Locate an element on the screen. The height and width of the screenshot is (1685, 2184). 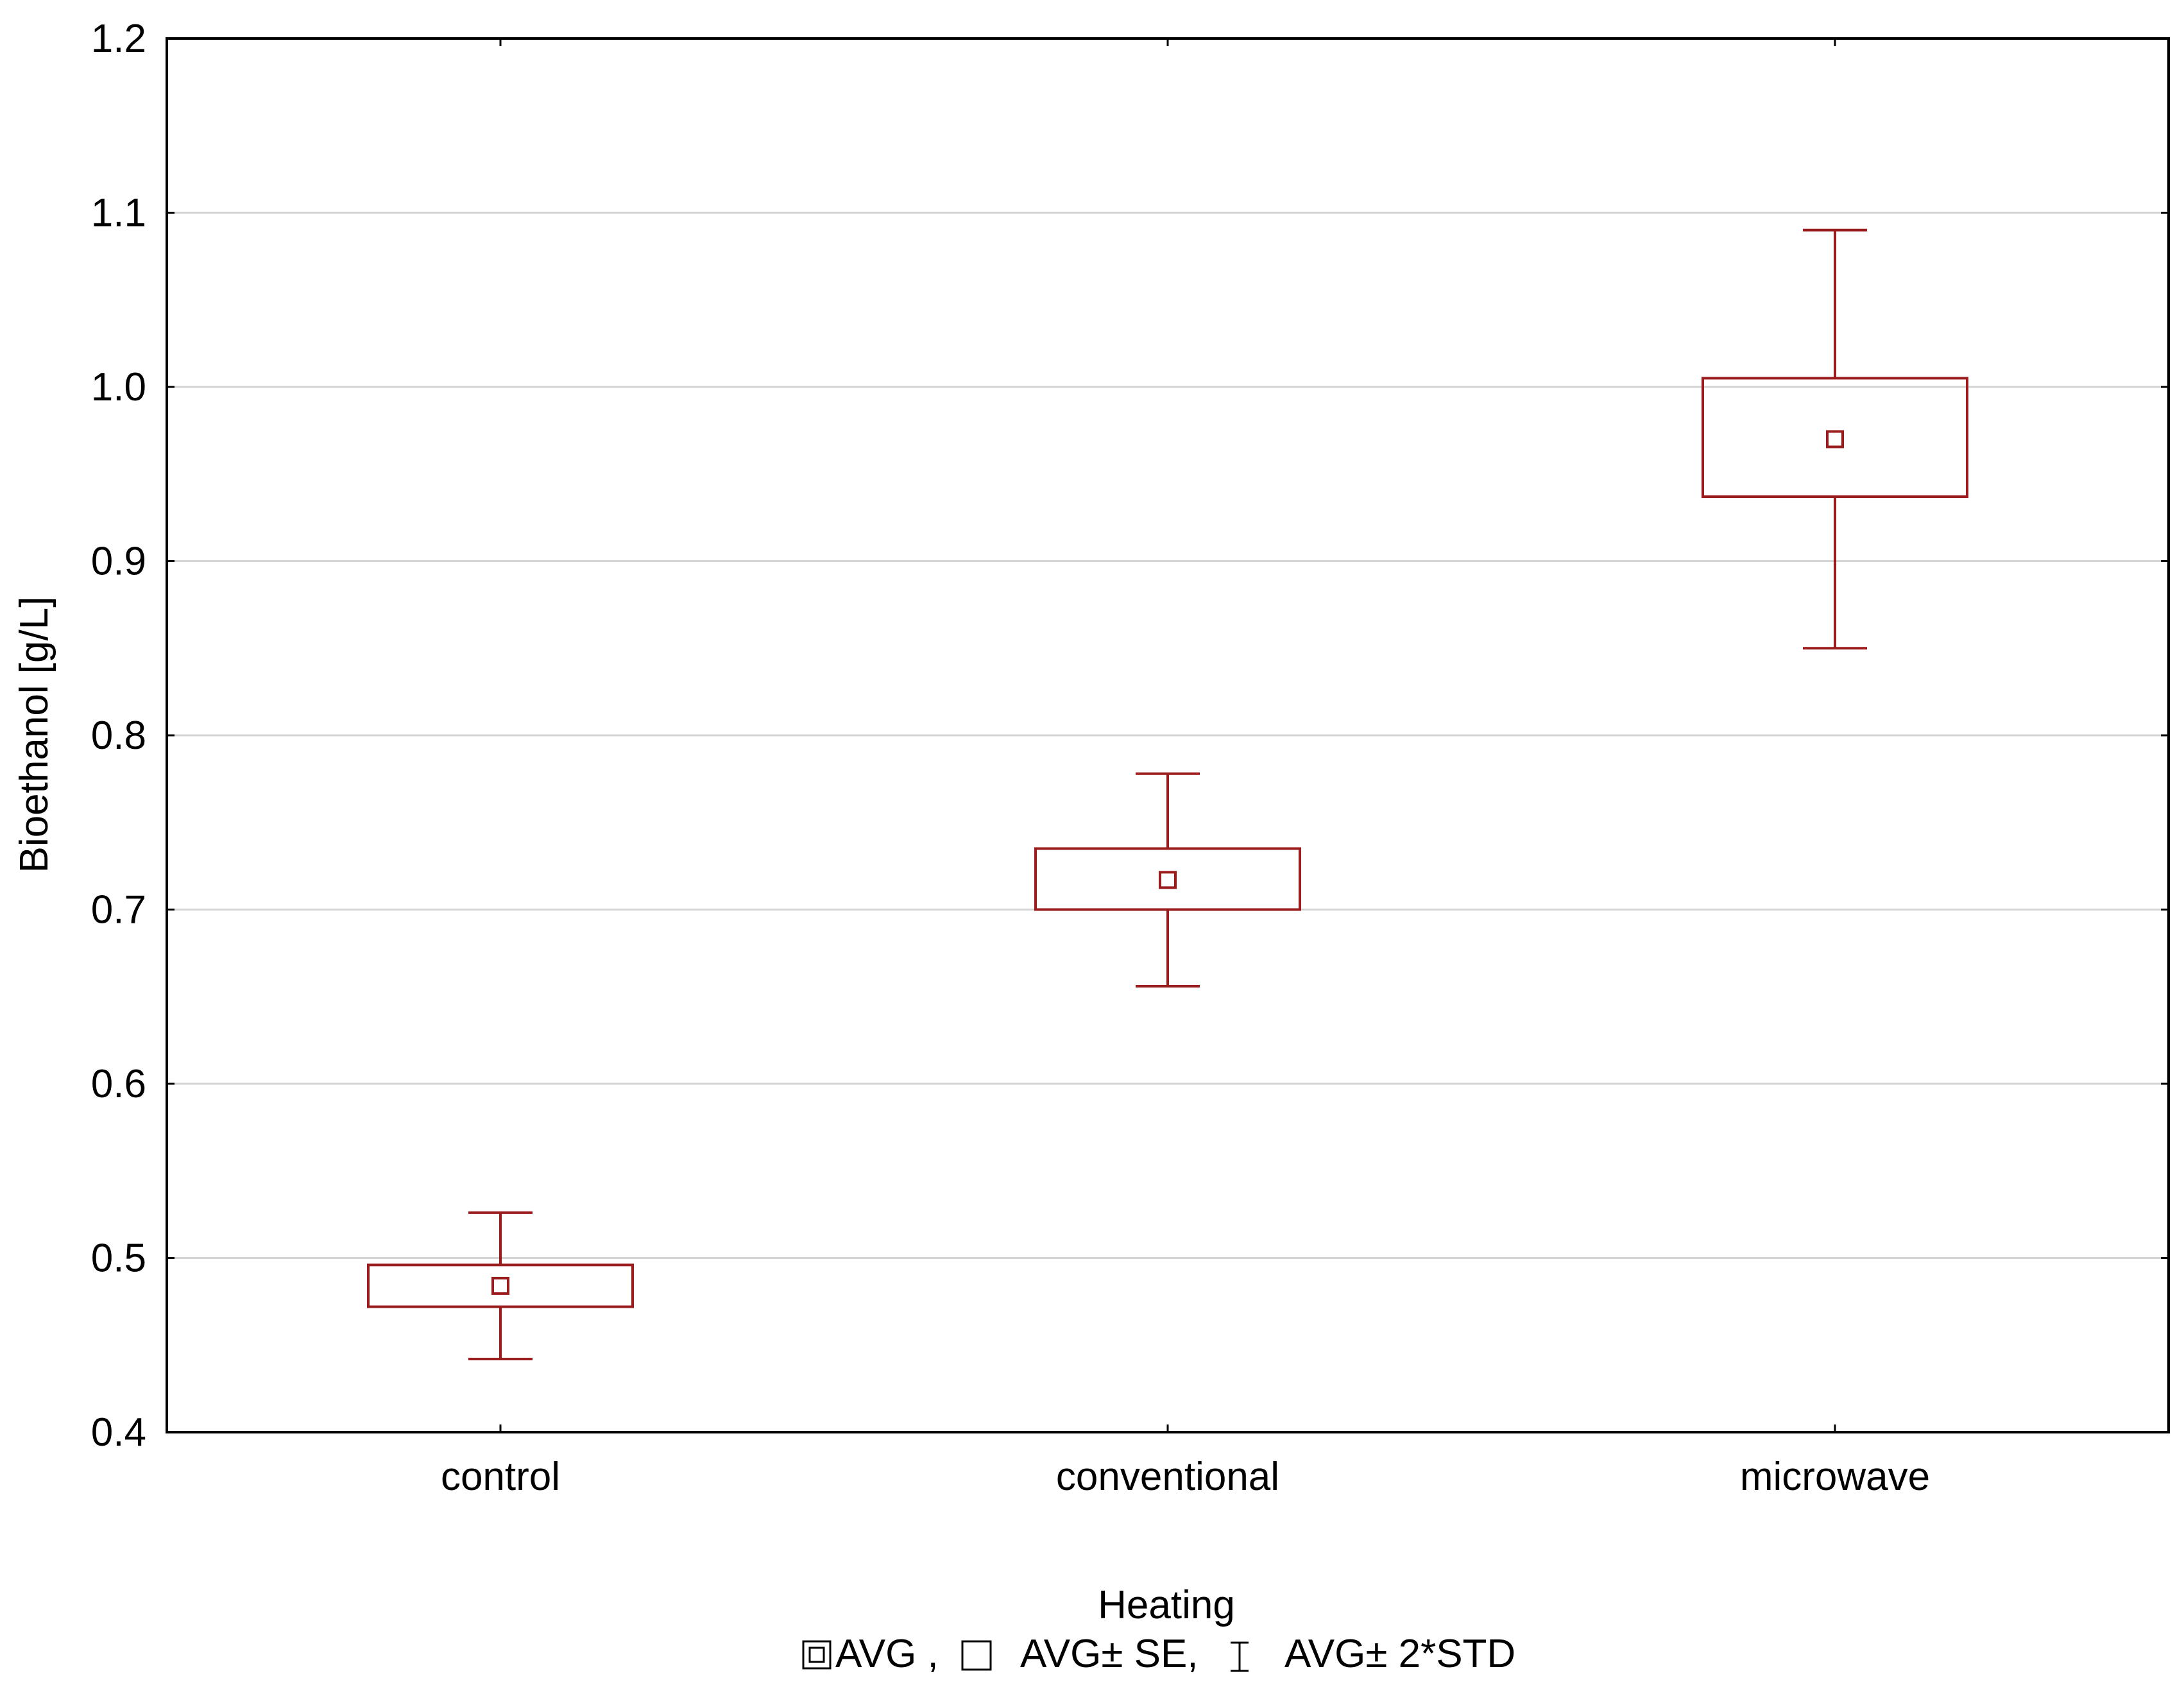
legend-std-label: AVG± 2*STD is located at coordinates (1399, 1654).